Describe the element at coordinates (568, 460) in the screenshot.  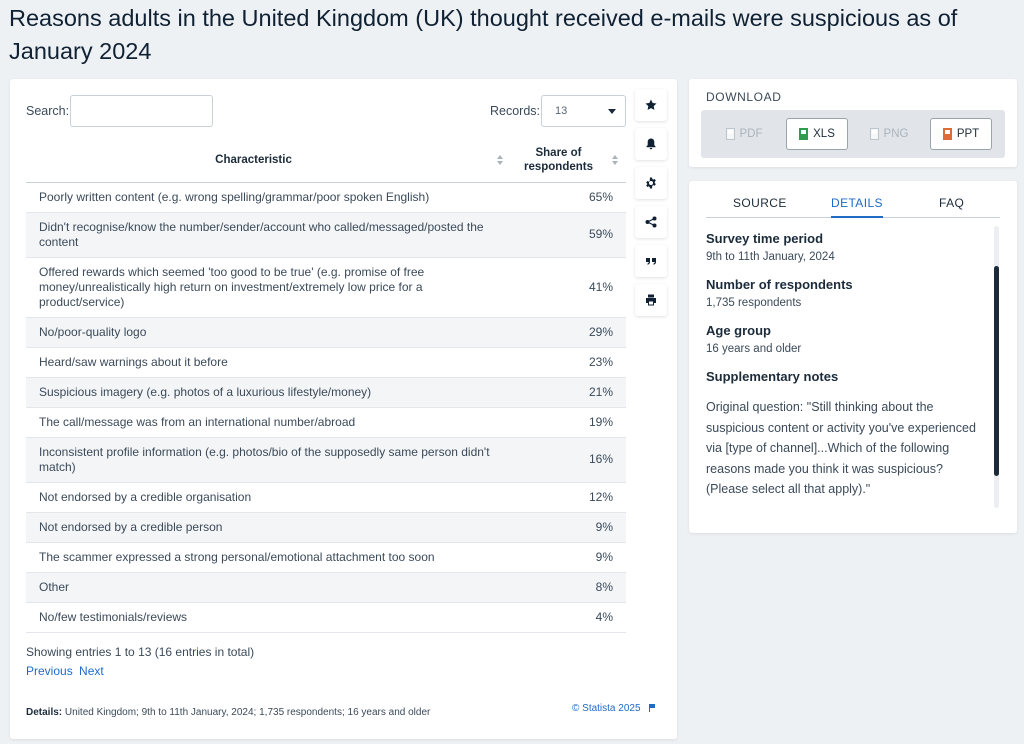
I see `row-value: 16%` at that location.